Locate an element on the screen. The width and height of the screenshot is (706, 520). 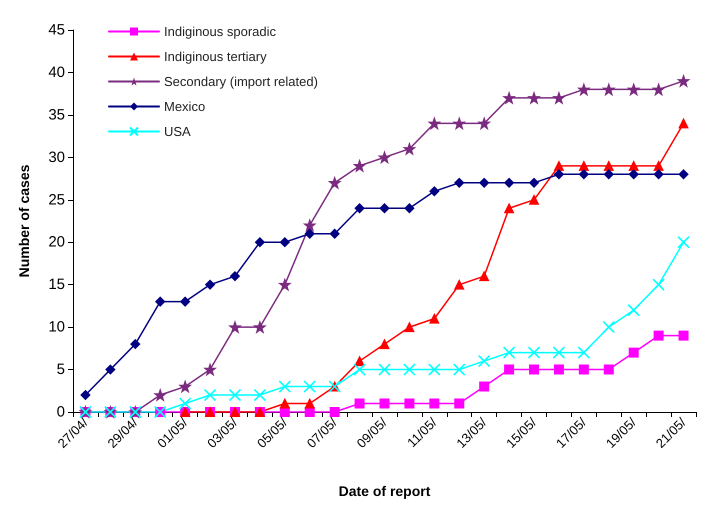
y-tick-label: 10 is located at coordinates (56, 327).